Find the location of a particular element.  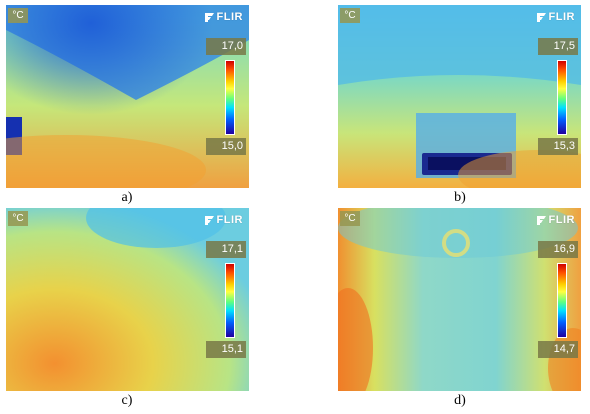

caption-b: b) is located at coordinates (460, 197).